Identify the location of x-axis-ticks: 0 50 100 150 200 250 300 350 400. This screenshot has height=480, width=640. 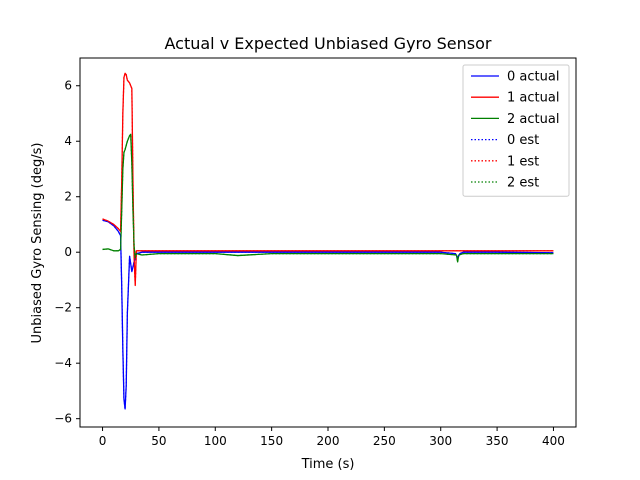
(332, 437).